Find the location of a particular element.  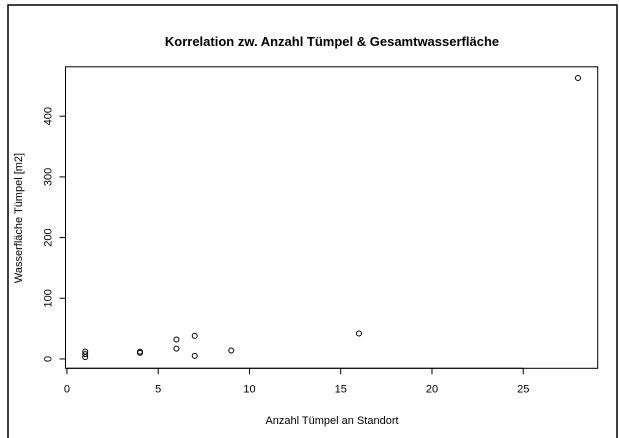

x-tick-label: 25 is located at coordinates (523, 389).